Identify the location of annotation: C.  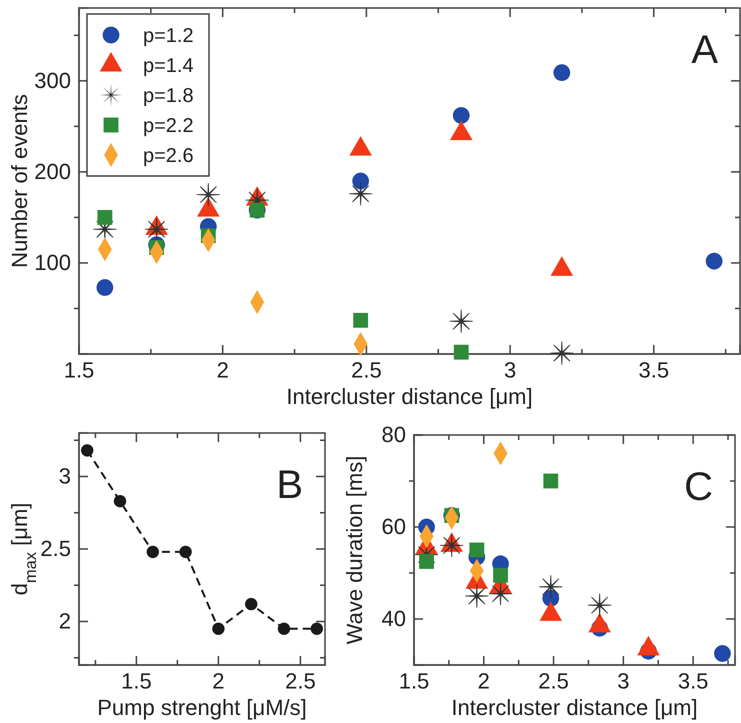
(698, 487).